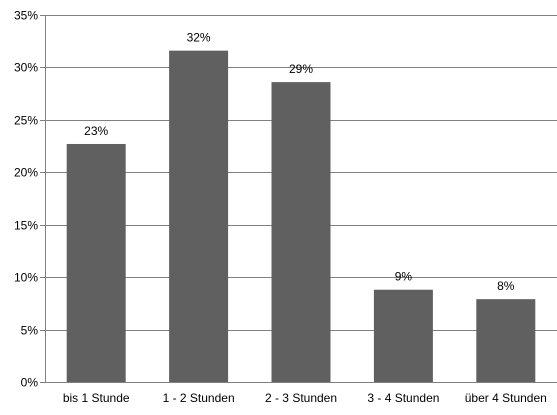  Describe the element at coordinates (96, 131) in the screenshot. I see `data-label: 23%` at that location.